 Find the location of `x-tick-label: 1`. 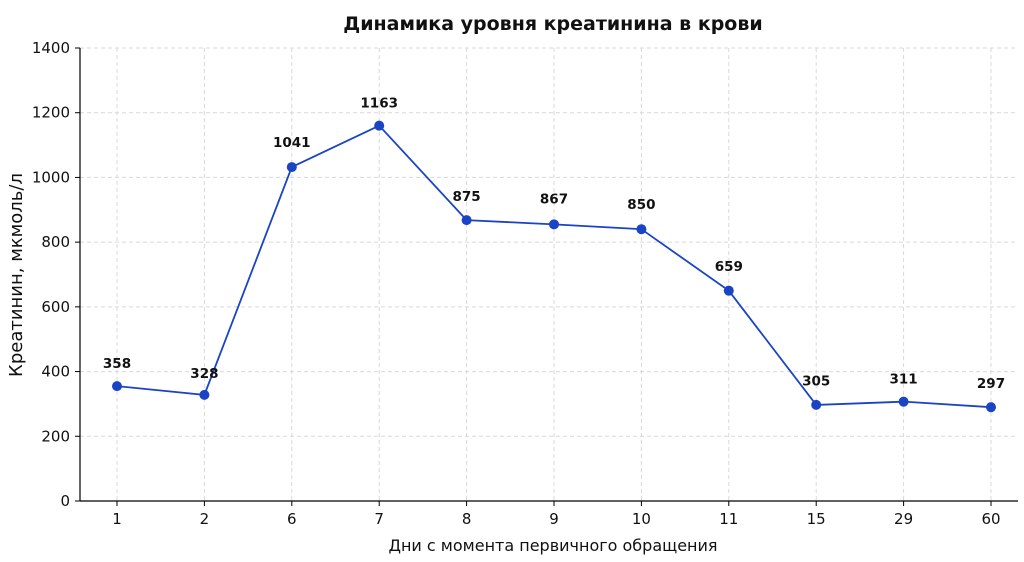

x-tick-label: 1 is located at coordinates (117, 519).